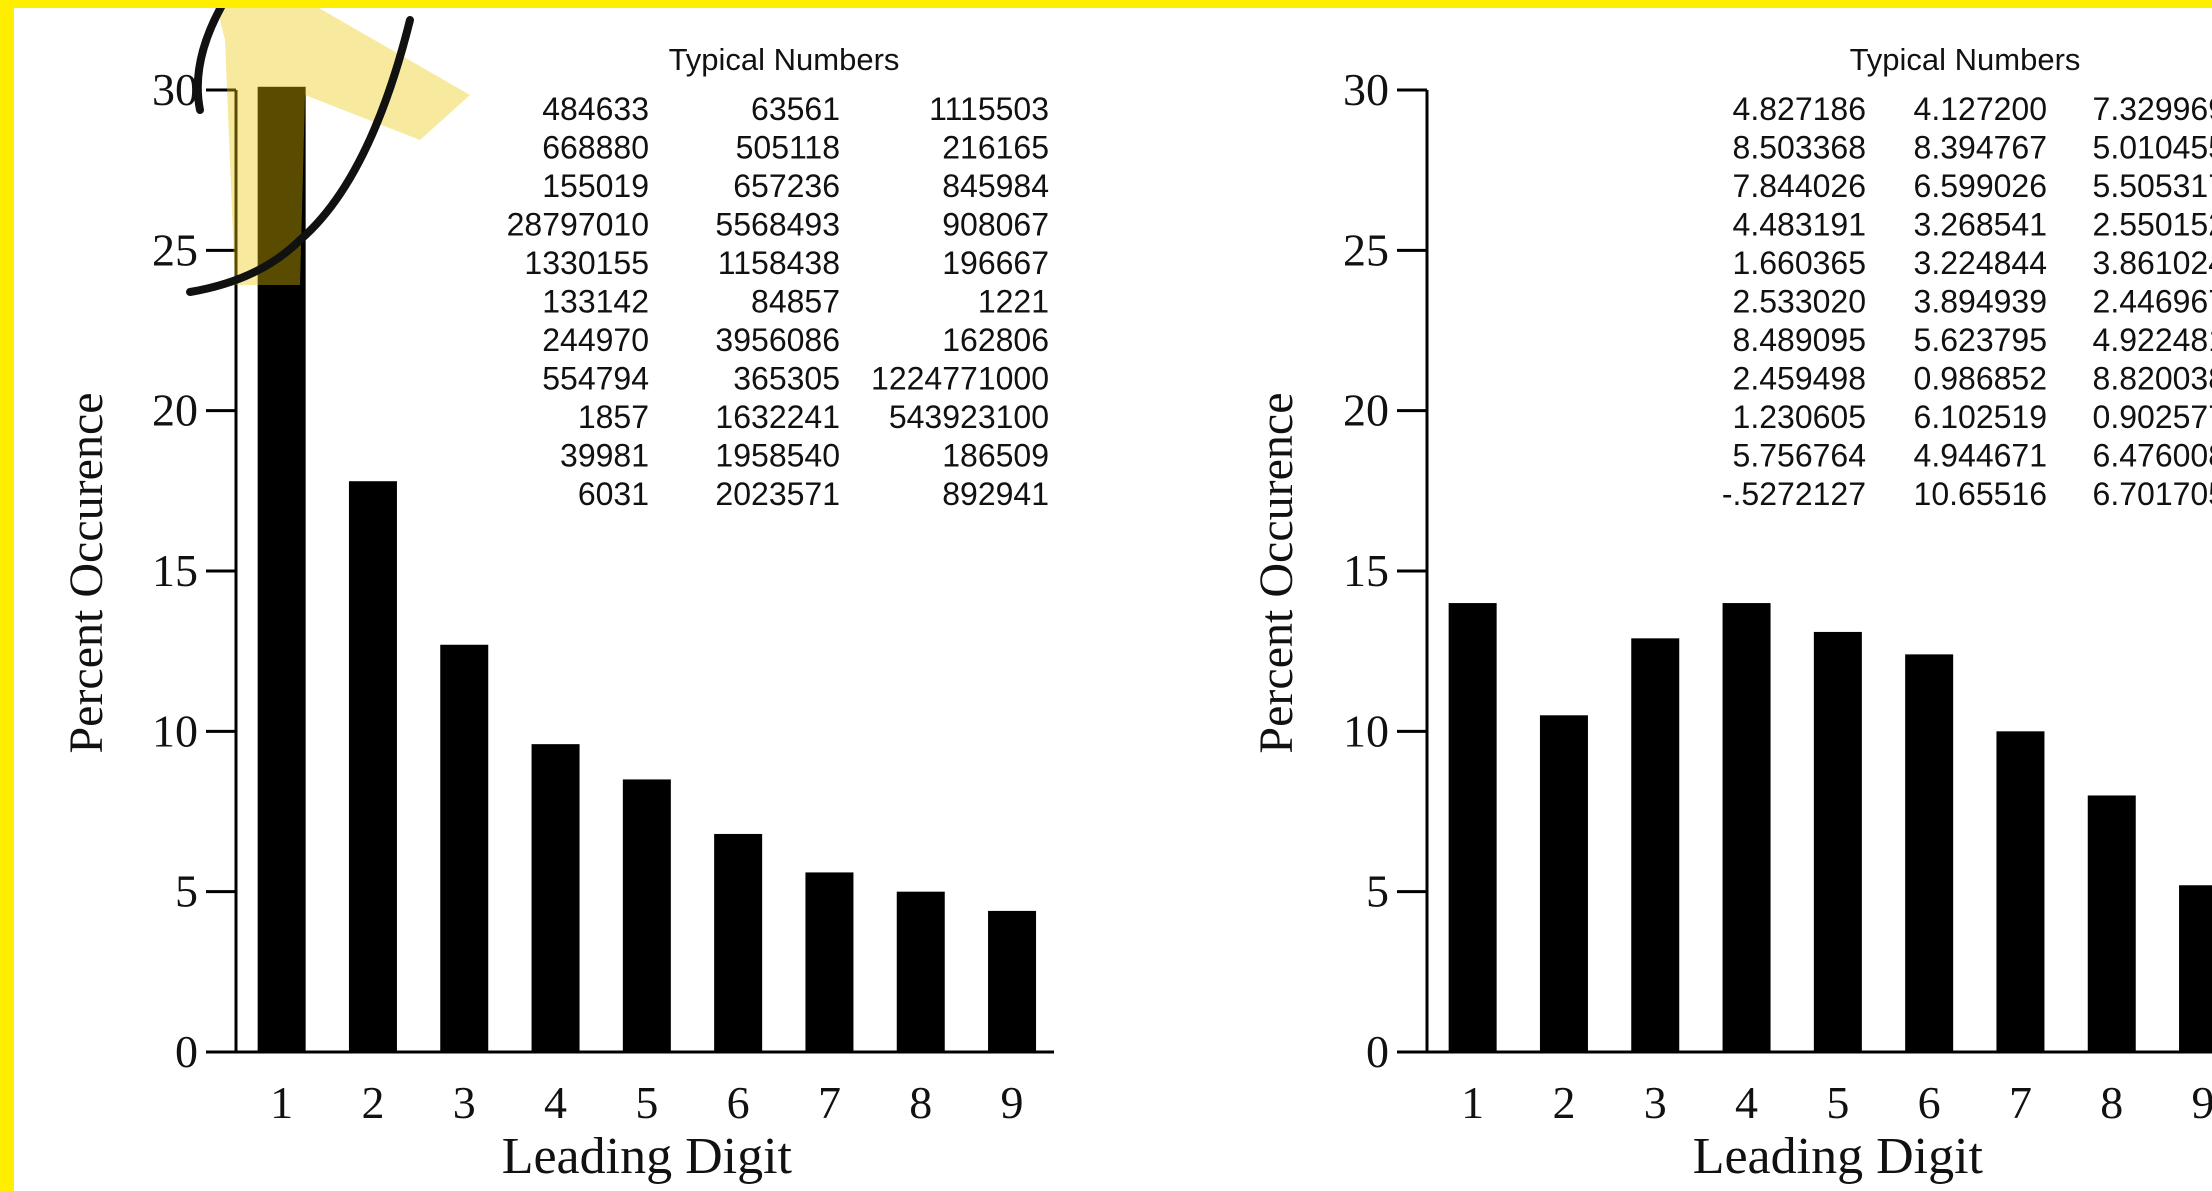 Image resolution: width=2212 pixels, height=1191 pixels. Describe the element at coordinates (1799, 186) in the screenshot. I see `table-cell: 7.844026` at that location.